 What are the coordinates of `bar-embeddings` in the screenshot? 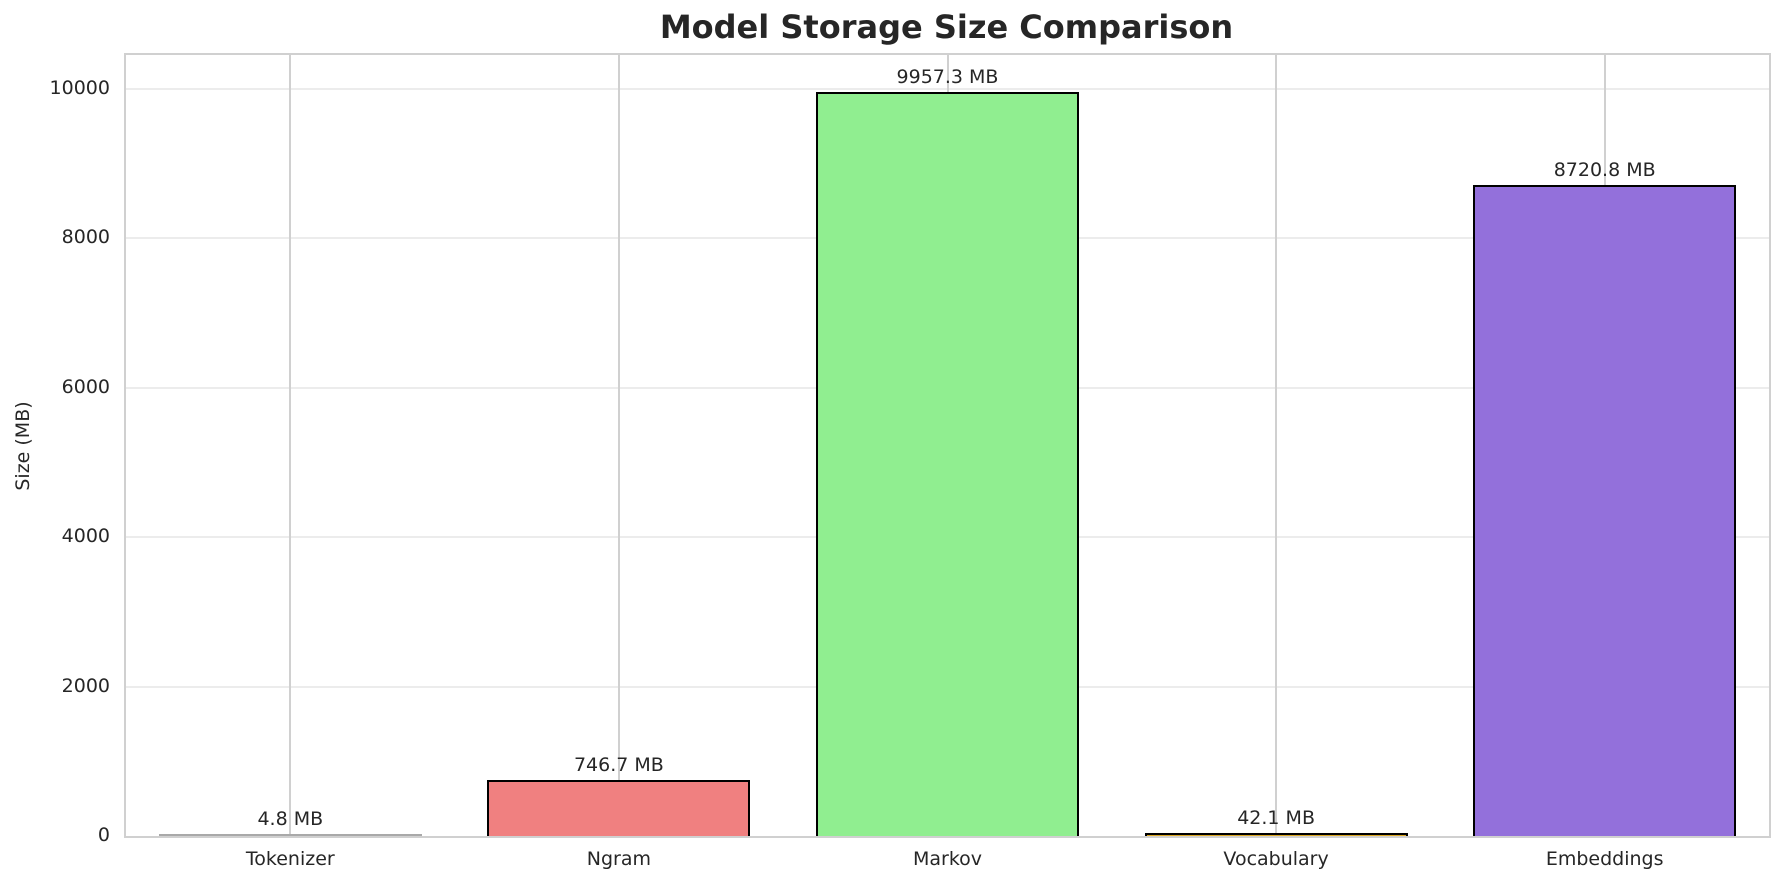 It's located at (1605, 510).